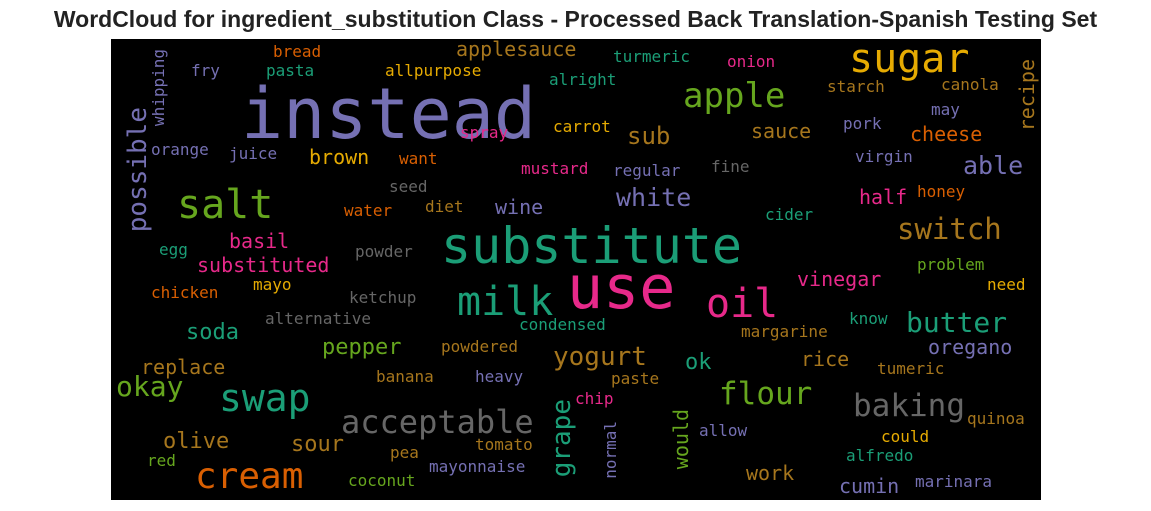 This screenshot has height=511, width=1151. I want to click on word-powdered: powdered, so click(480, 346).